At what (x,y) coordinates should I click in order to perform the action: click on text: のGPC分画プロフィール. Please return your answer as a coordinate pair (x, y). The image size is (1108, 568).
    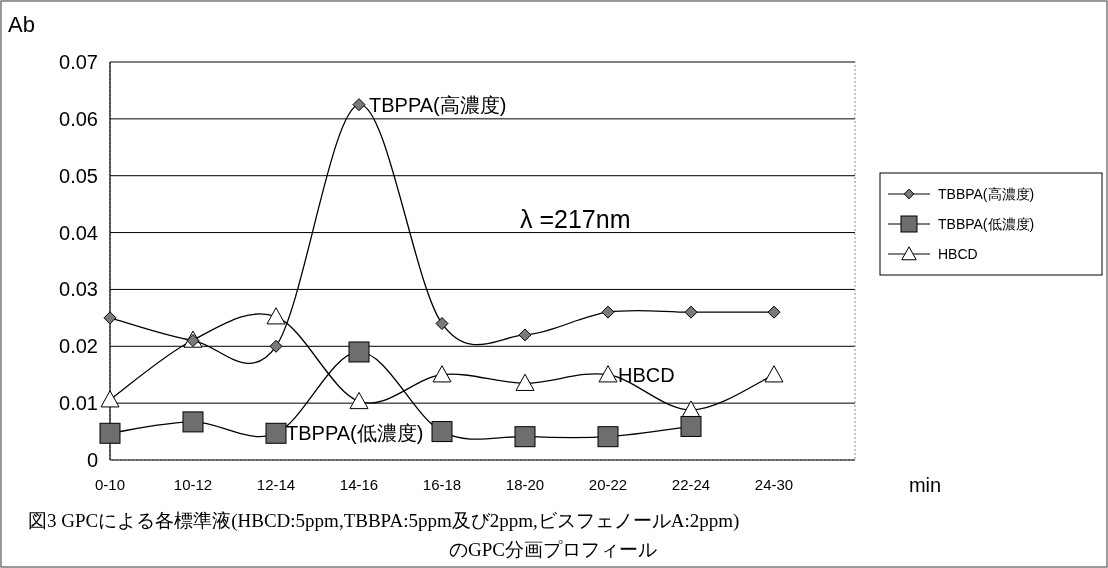
    Looking at the image, I should click on (553, 549).